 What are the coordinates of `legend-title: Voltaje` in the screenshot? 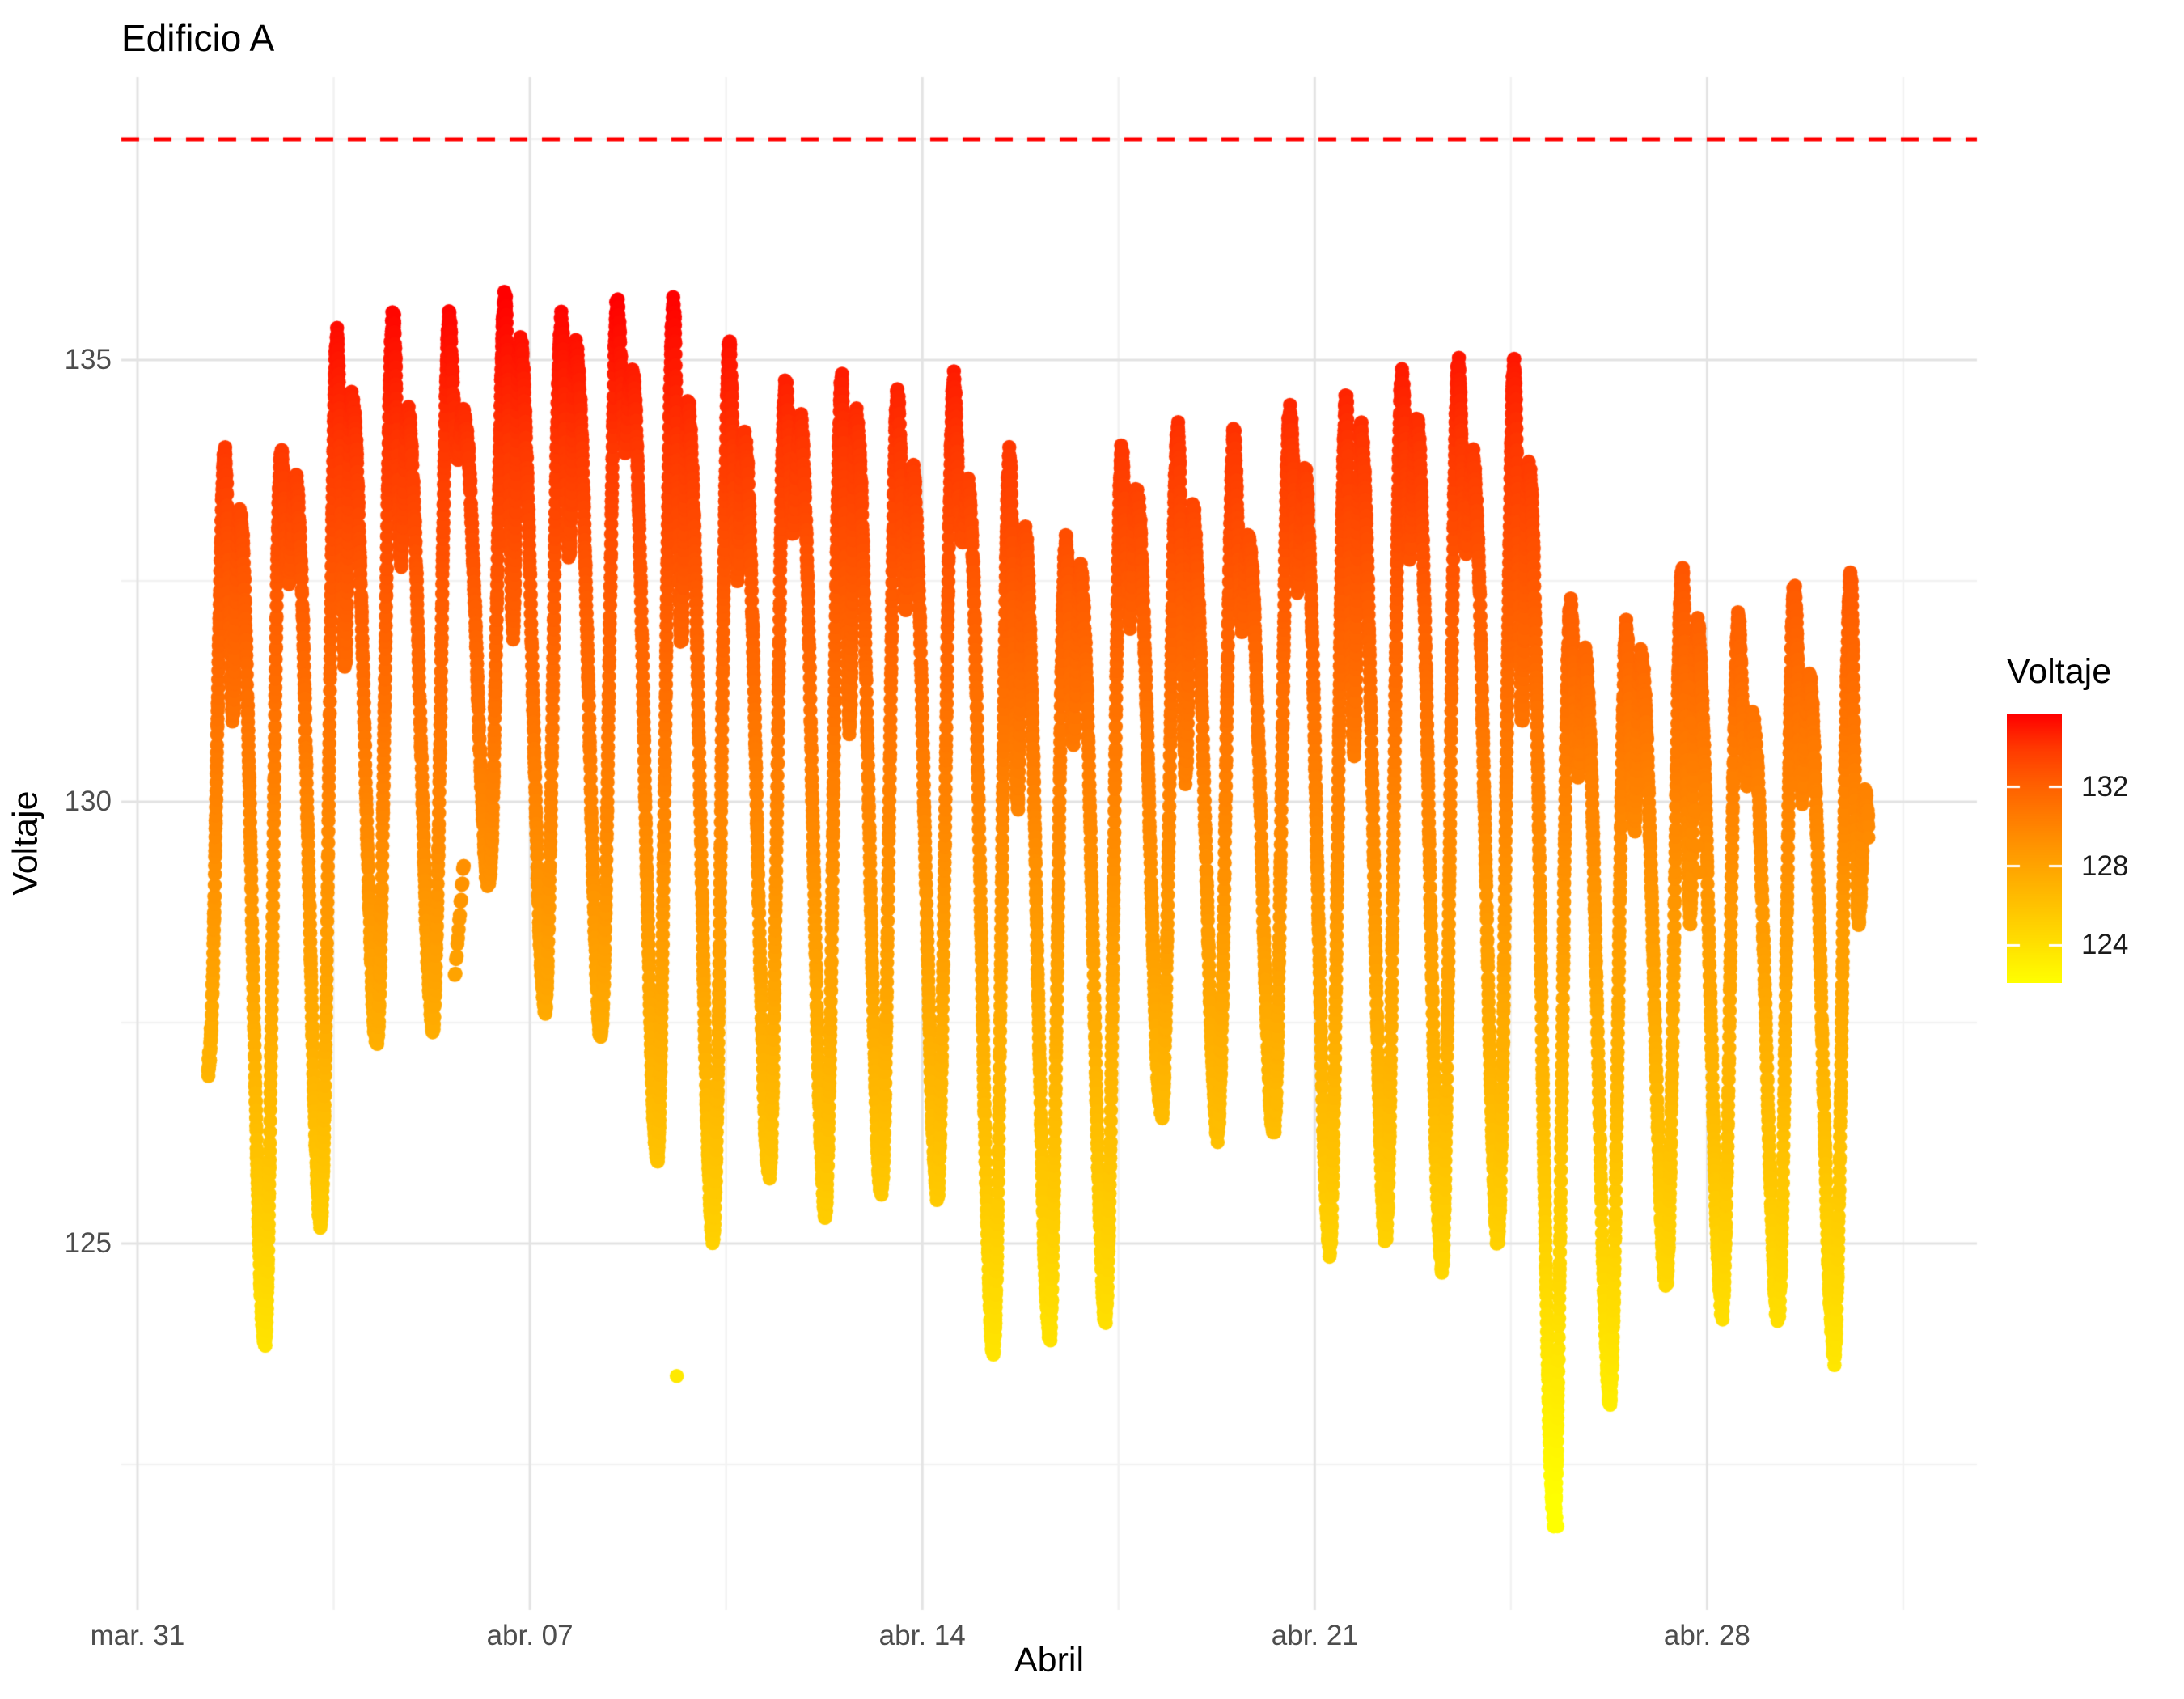 It's located at (2059, 671).